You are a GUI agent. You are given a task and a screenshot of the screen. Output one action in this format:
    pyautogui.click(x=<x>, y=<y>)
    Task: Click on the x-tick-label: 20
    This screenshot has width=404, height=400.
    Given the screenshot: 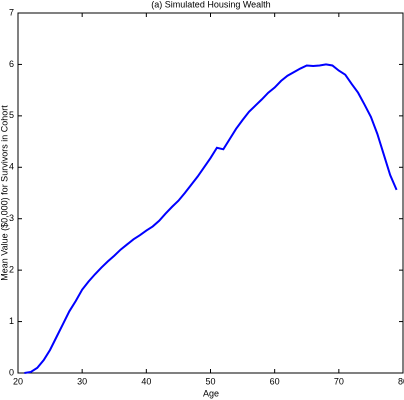 What is the action you would take?
    pyautogui.click(x=18, y=381)
    